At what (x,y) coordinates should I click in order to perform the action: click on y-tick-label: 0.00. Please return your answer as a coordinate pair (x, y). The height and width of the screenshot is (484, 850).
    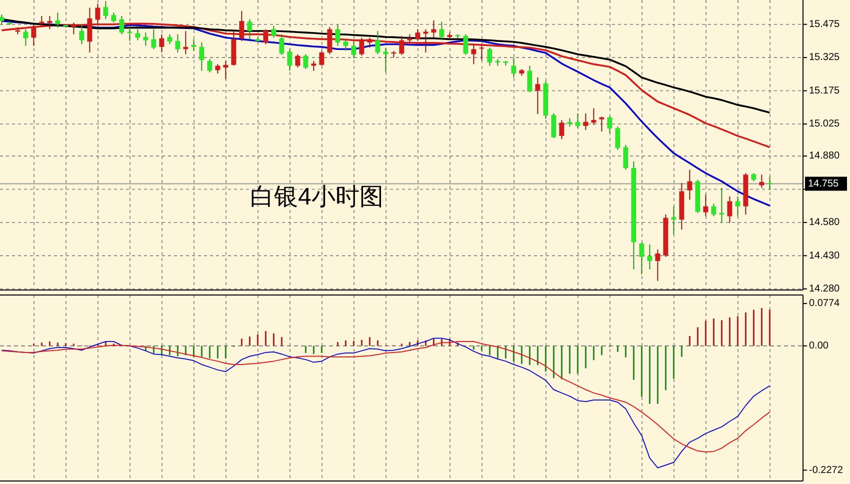
    Looking at the image, I should click on (819, 346).